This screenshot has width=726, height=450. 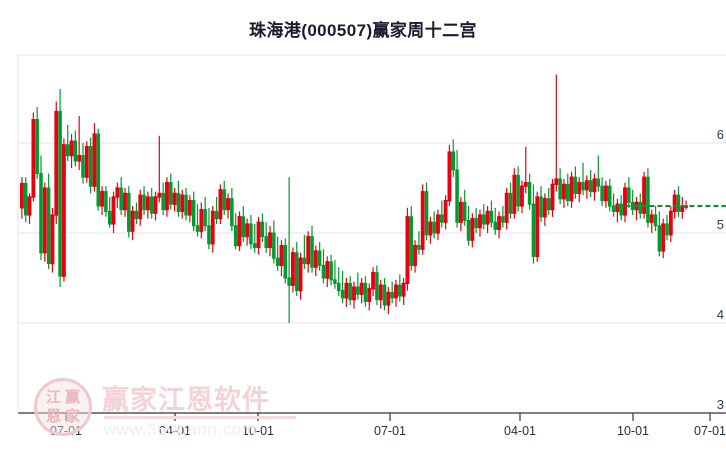 I want to click on x-axis-ticks, so click(x=388, y=417).